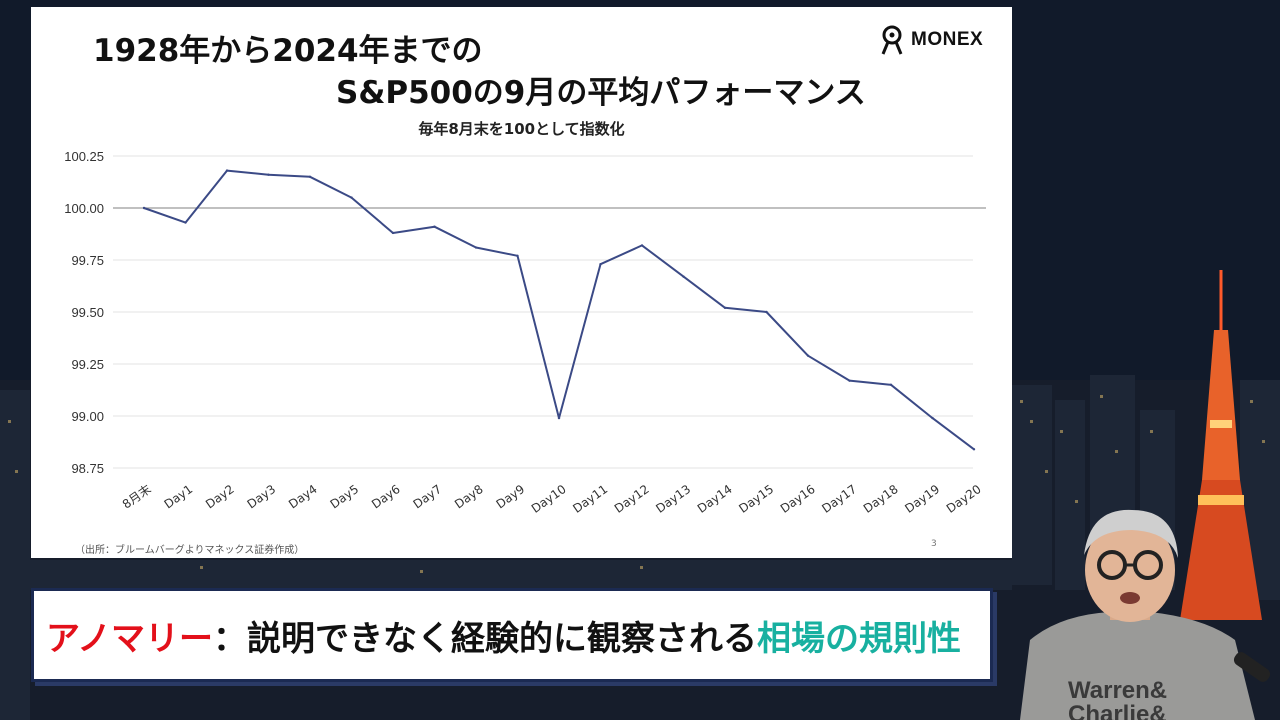  Describe the element at coordinates (87, 468) in the screenshot. I see `y-tick-label: 98.75` at that location.